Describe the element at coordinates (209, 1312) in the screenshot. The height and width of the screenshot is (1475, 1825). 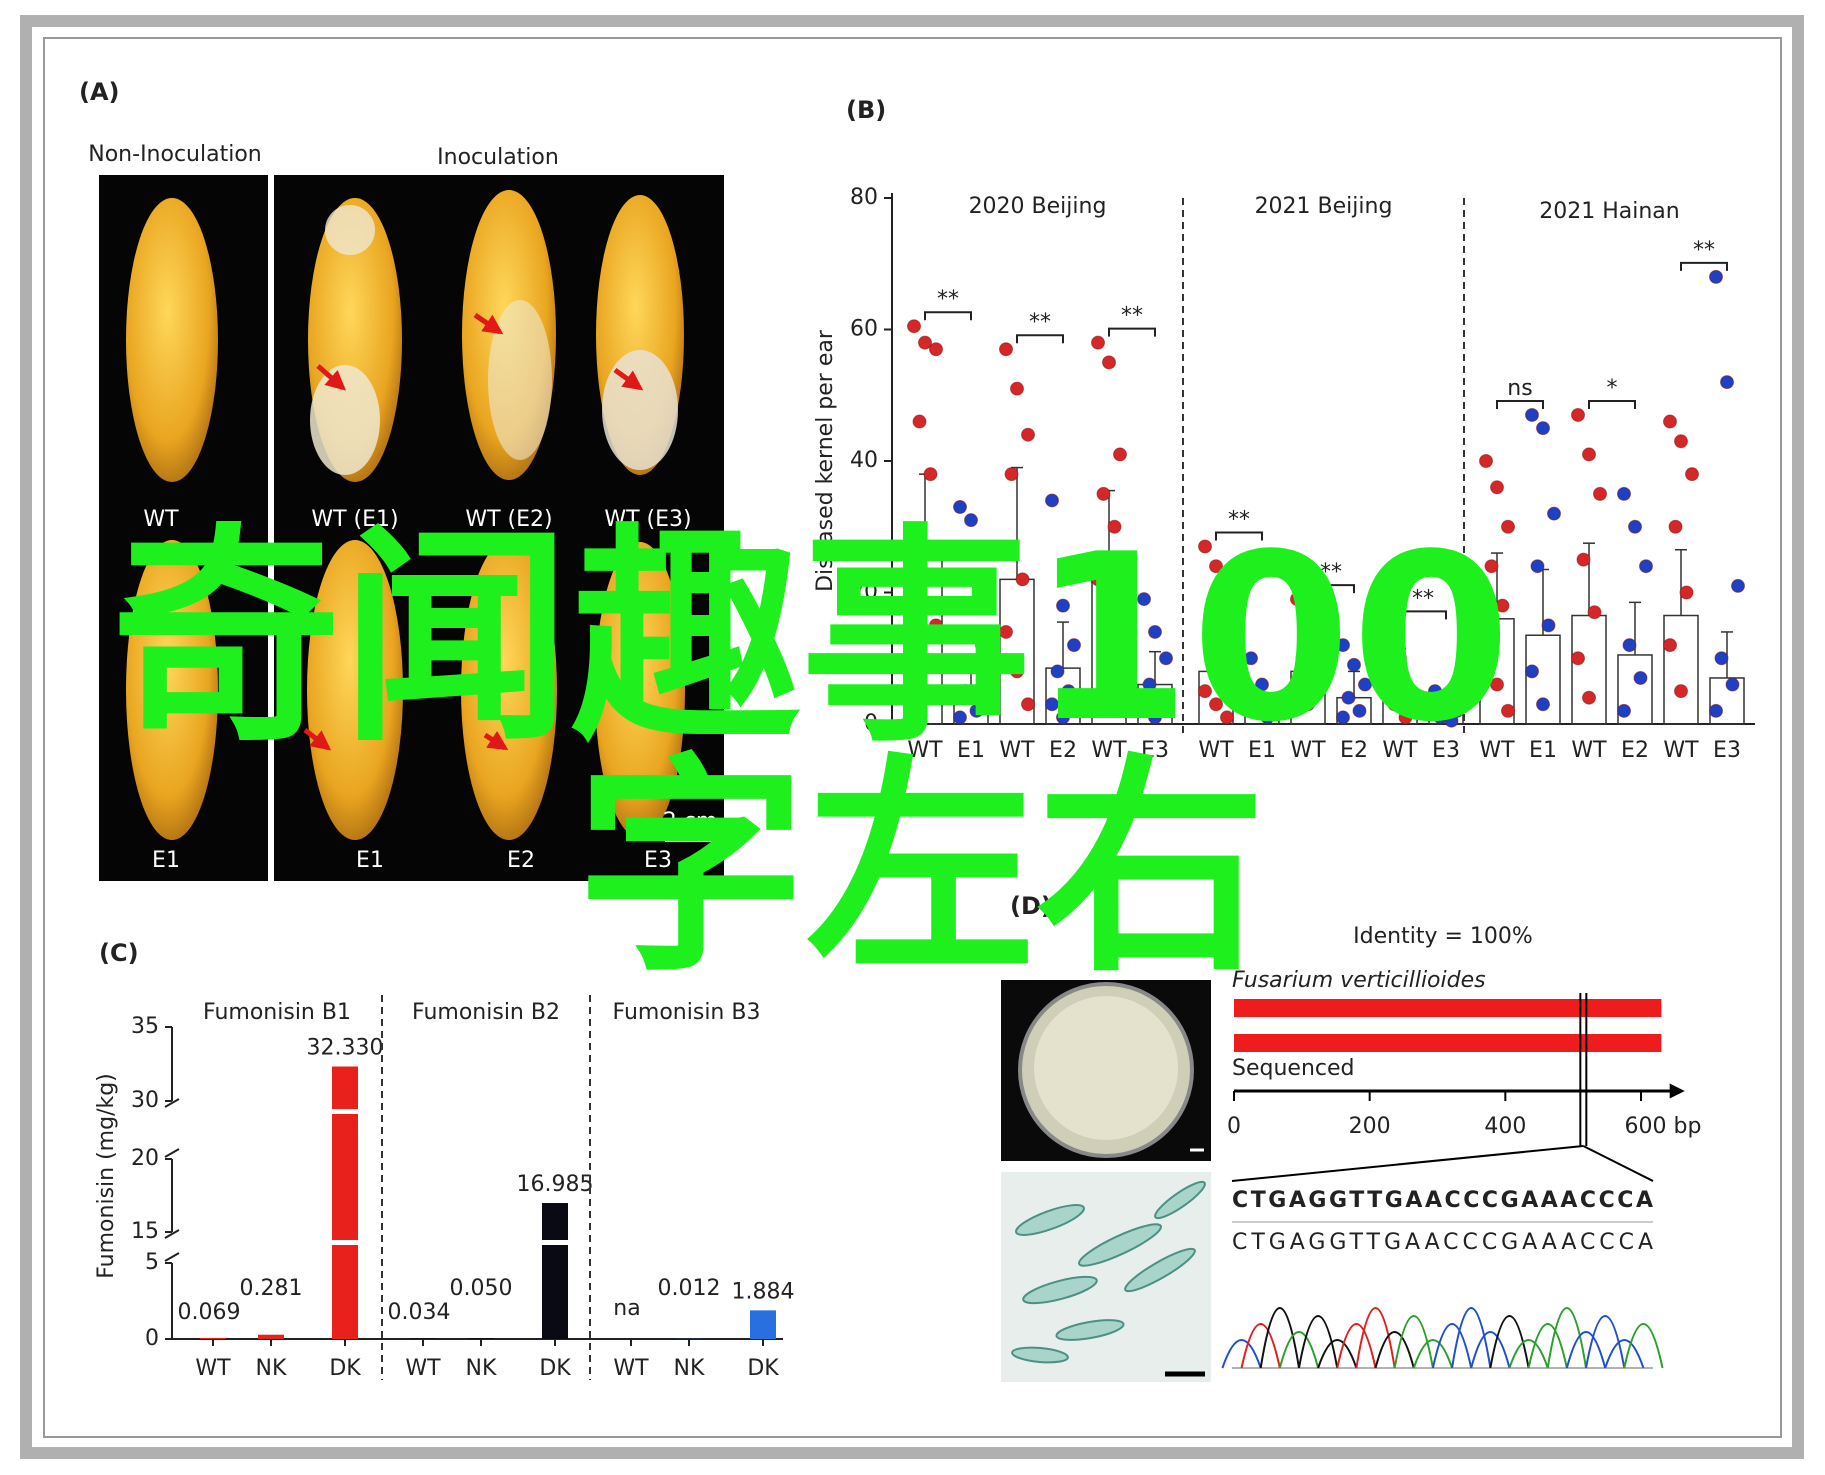
I see `value-label: 0.069` at that location.